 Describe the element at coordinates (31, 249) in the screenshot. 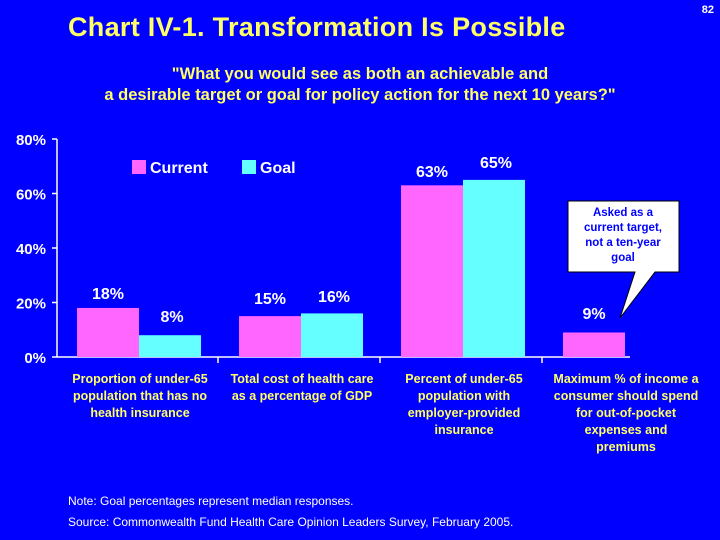

I see `y-tick-label: 40%` at that location.